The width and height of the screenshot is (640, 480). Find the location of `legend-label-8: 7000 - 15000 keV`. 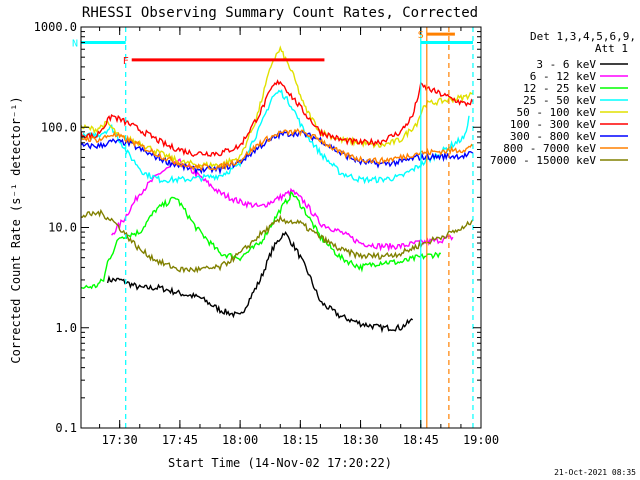

legend-label-8: 7000 - 15000 keV is located at coordinates (543, 160).